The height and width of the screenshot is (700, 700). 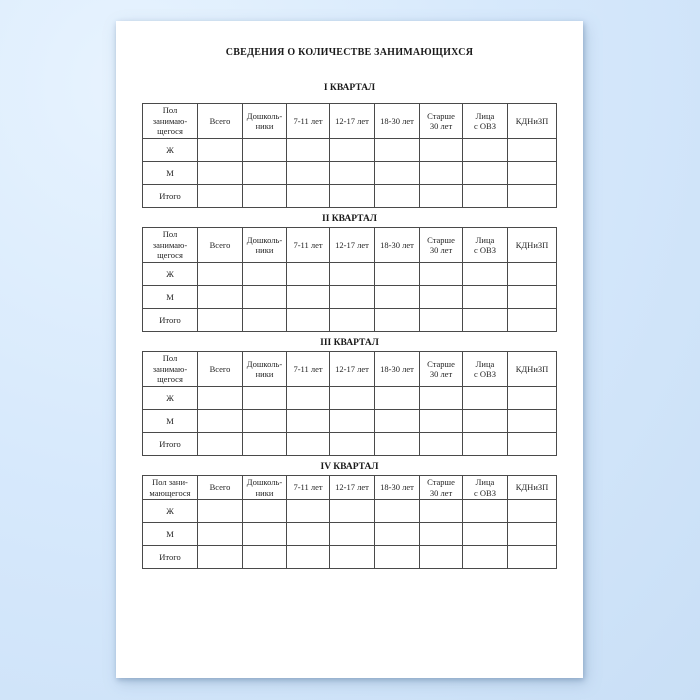 I want to click on column-header: Пол зани- мающегося, so click(x=170, y=487).